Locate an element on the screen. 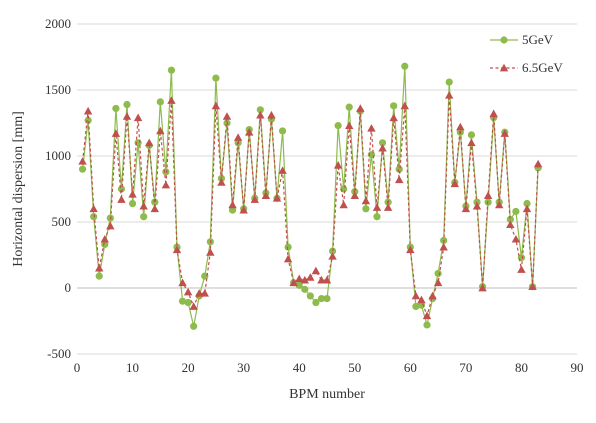 The height and width of the screenshot is (423, 596). legend-label: 5GeV is located at coordinates (538, 39).